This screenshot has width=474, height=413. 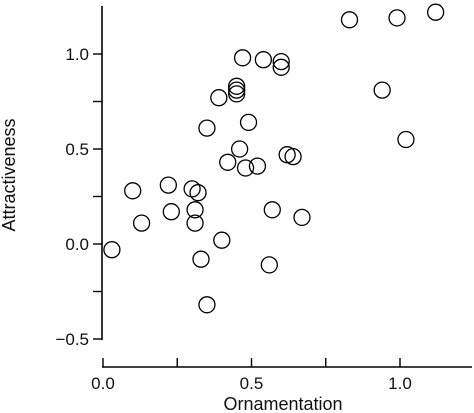 What do you see at coordinates (77, 54) in the screenshot?
I see `y-tick-label: 1.0` at bounding box center [77, 54].